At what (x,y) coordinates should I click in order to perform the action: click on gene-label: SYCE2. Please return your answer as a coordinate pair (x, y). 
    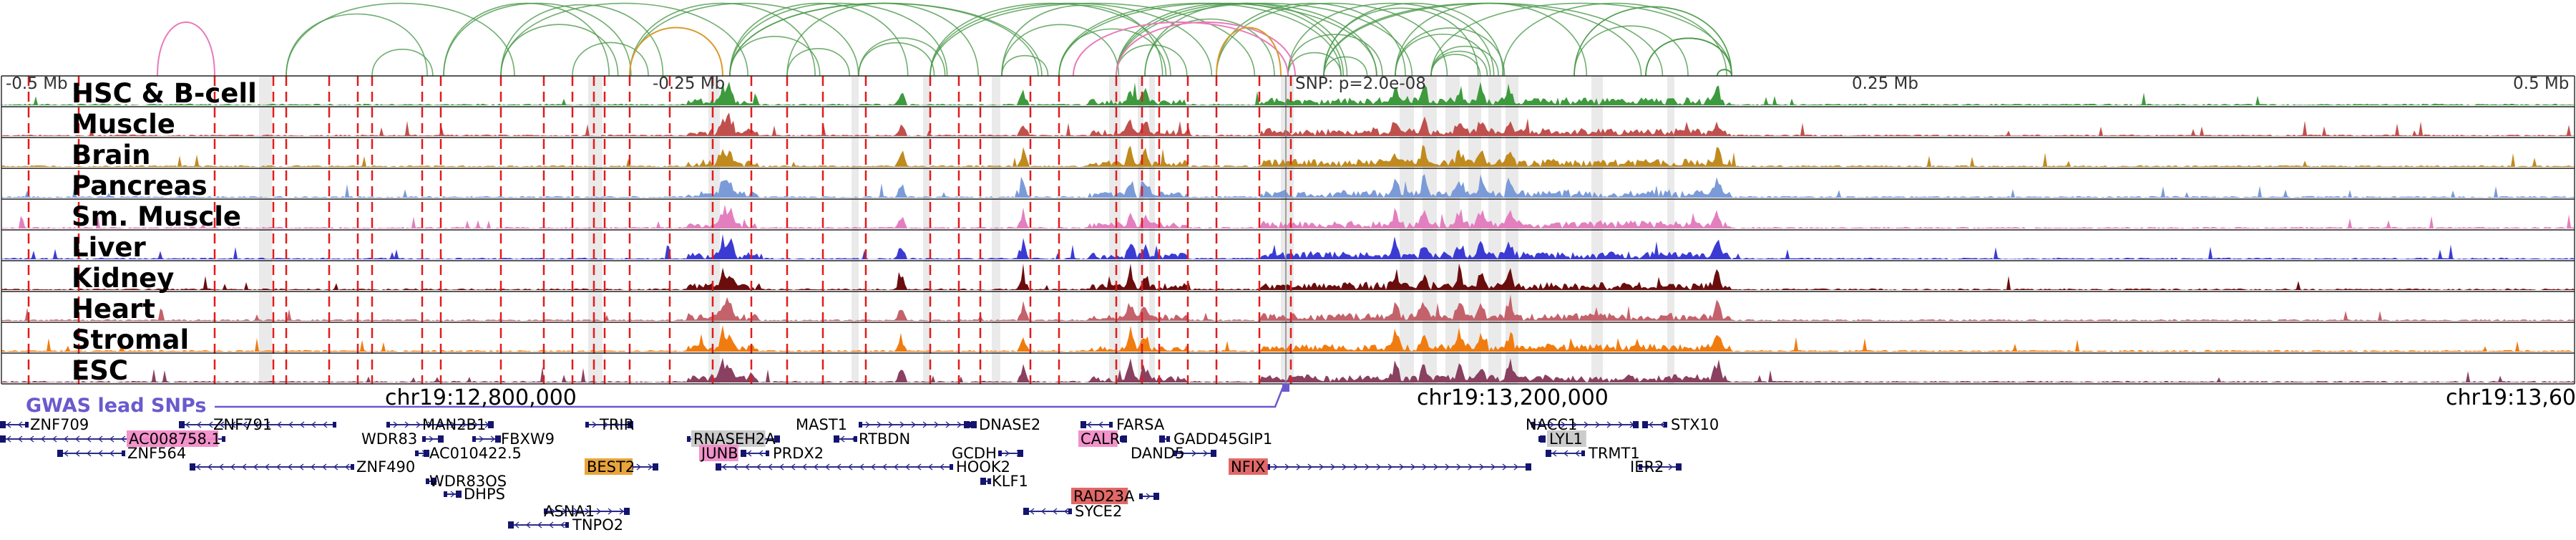
    Looking at the image, I should click on (1098, 512).